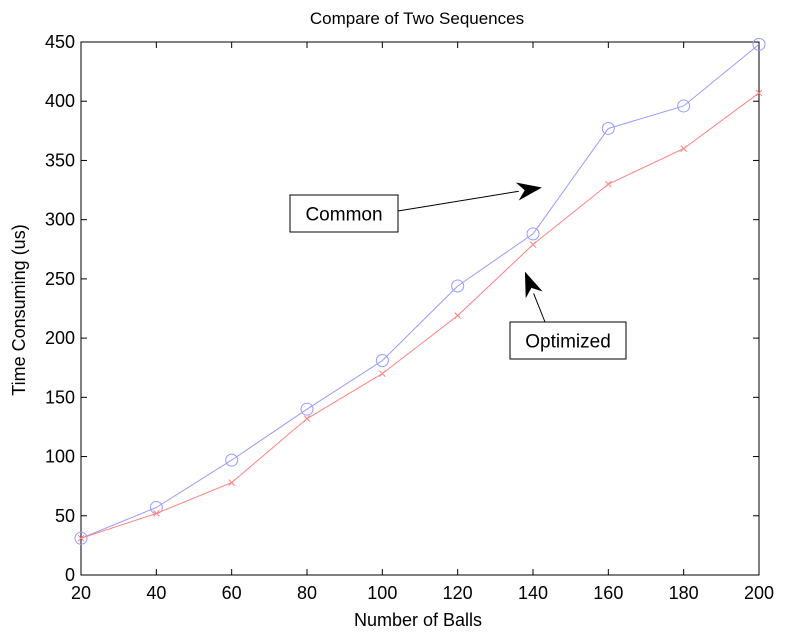 This screenshot has width=812, height=637. What do you see at coordinates (60, 42) in the screenshot?
I see `y-tick-label: 450` at bounding box center [60, 42].